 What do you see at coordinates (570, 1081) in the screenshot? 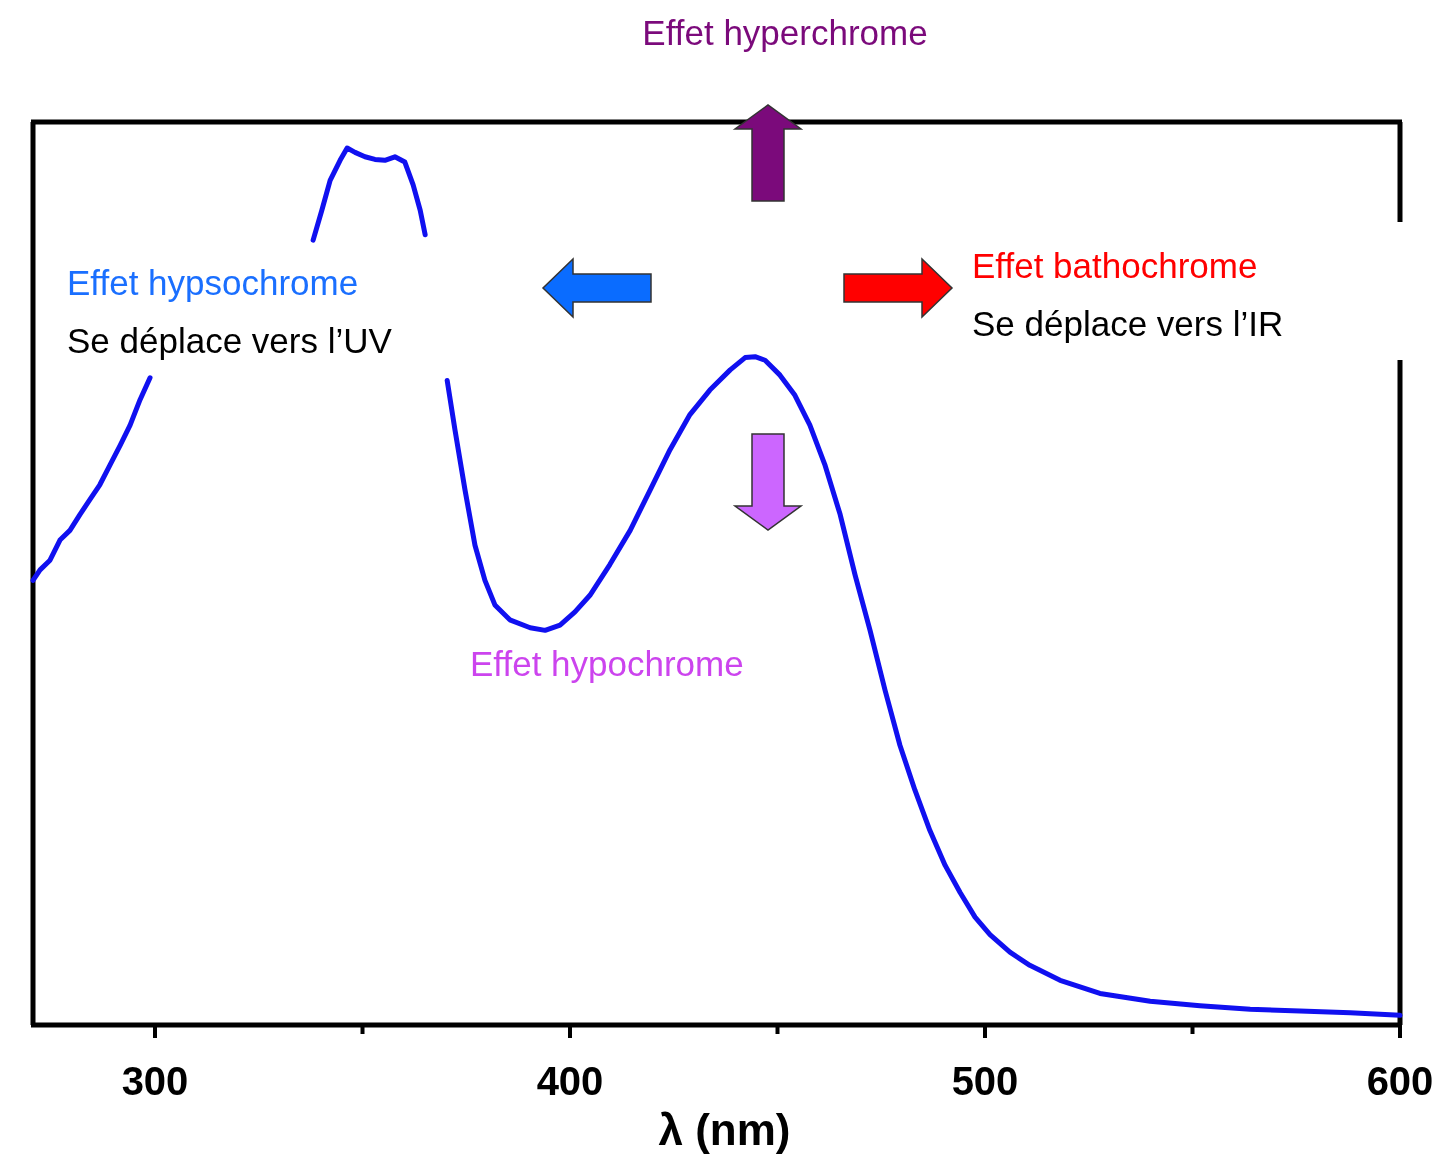
I see `x-tick-label: 400` at bounding box center [570, 1081].